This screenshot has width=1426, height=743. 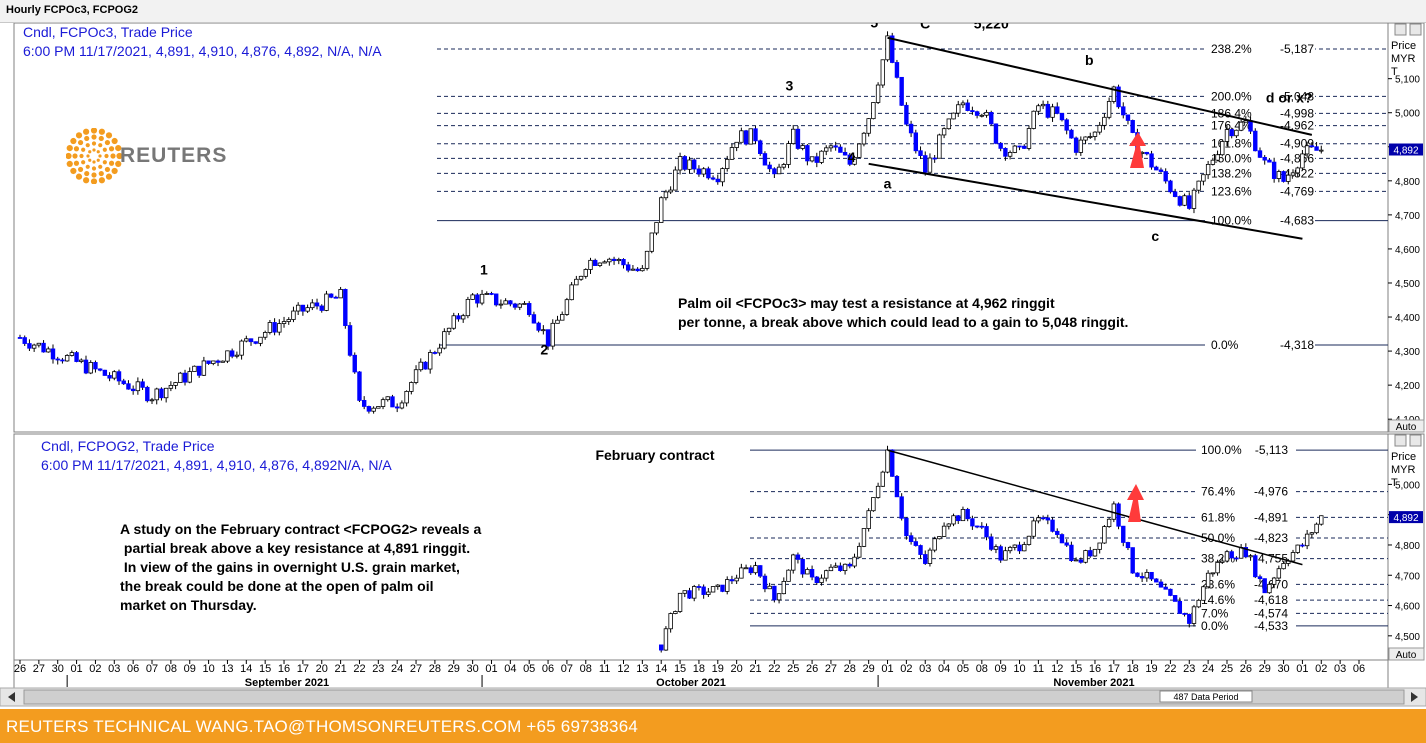 I want to click on time-tick-label: 18, so click(x=1133, y=669).